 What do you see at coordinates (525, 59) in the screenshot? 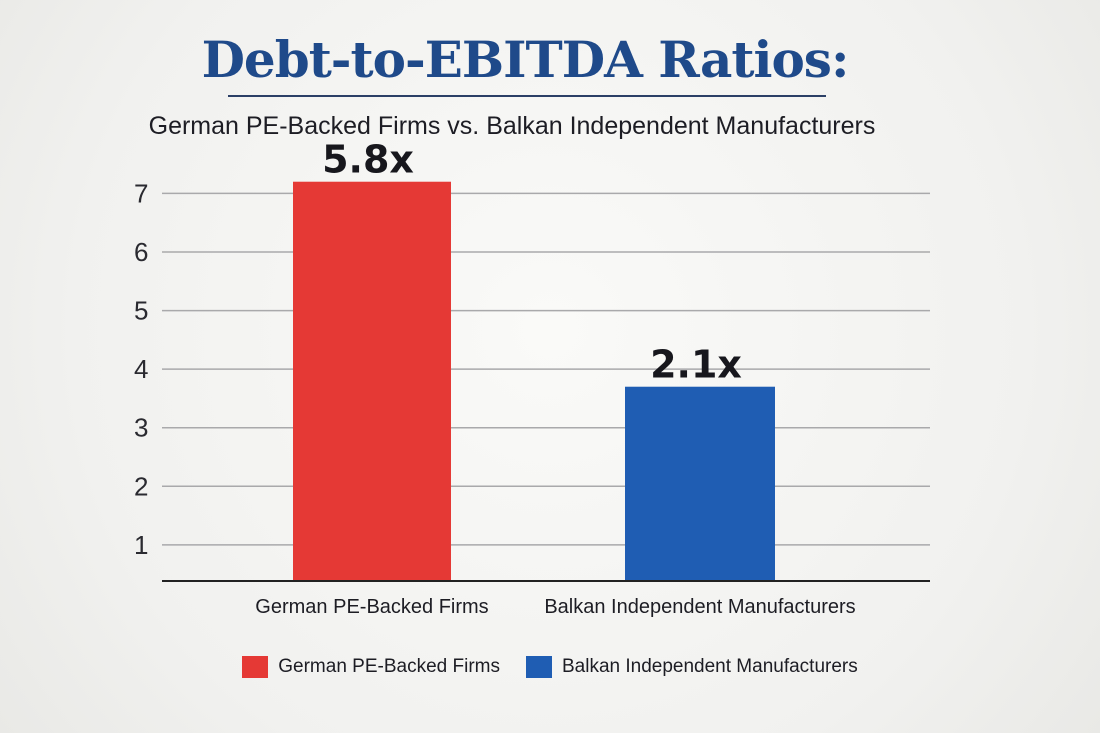
I see `chart-title: Debt-to-EBITDA Ratios:` at bounding box center [525, 59].